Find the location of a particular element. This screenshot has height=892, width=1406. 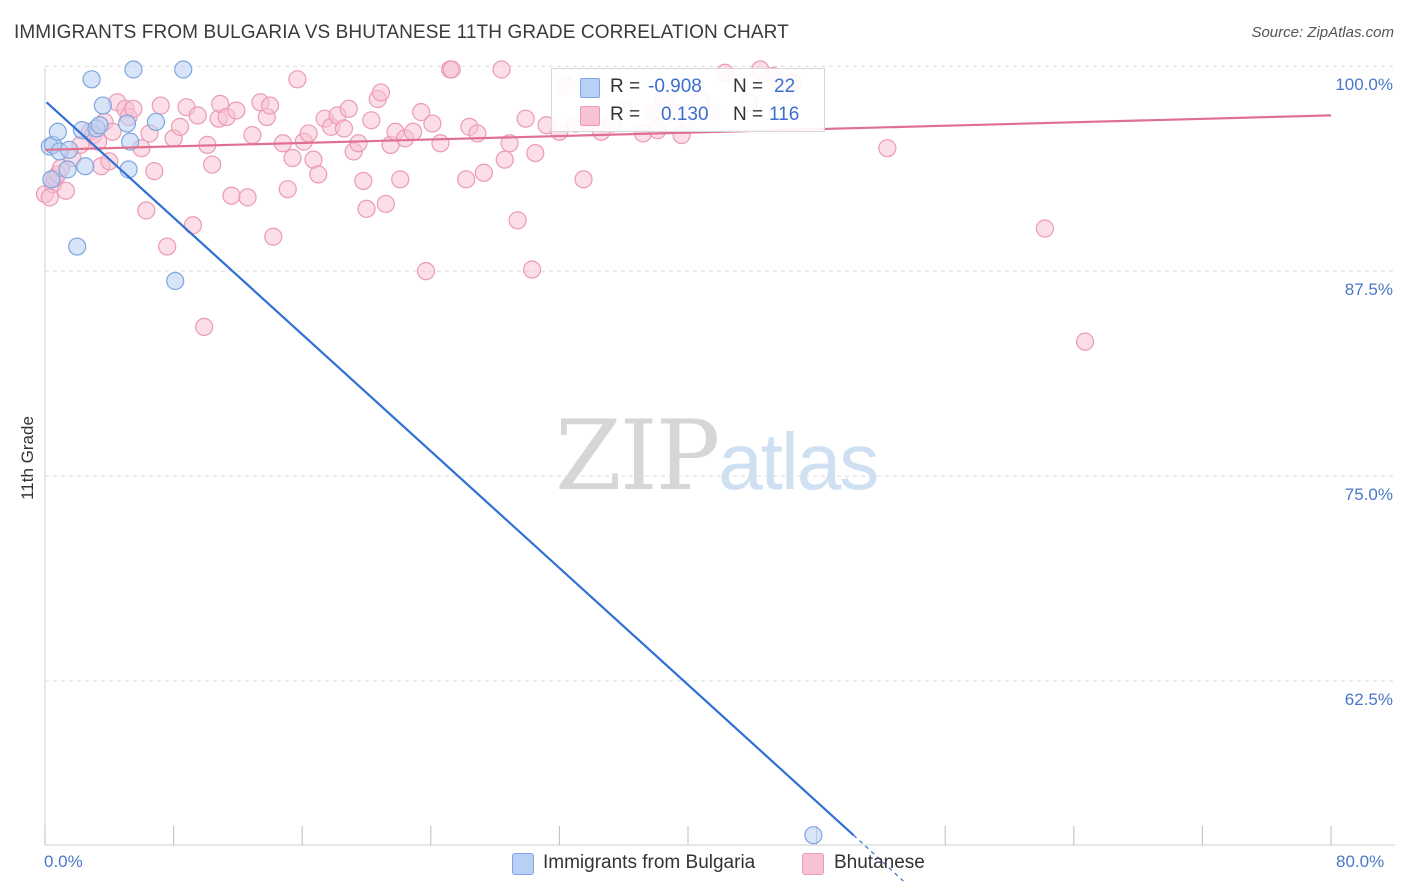

legend-swatch-bulgaria is located at coordinates (590, 88).